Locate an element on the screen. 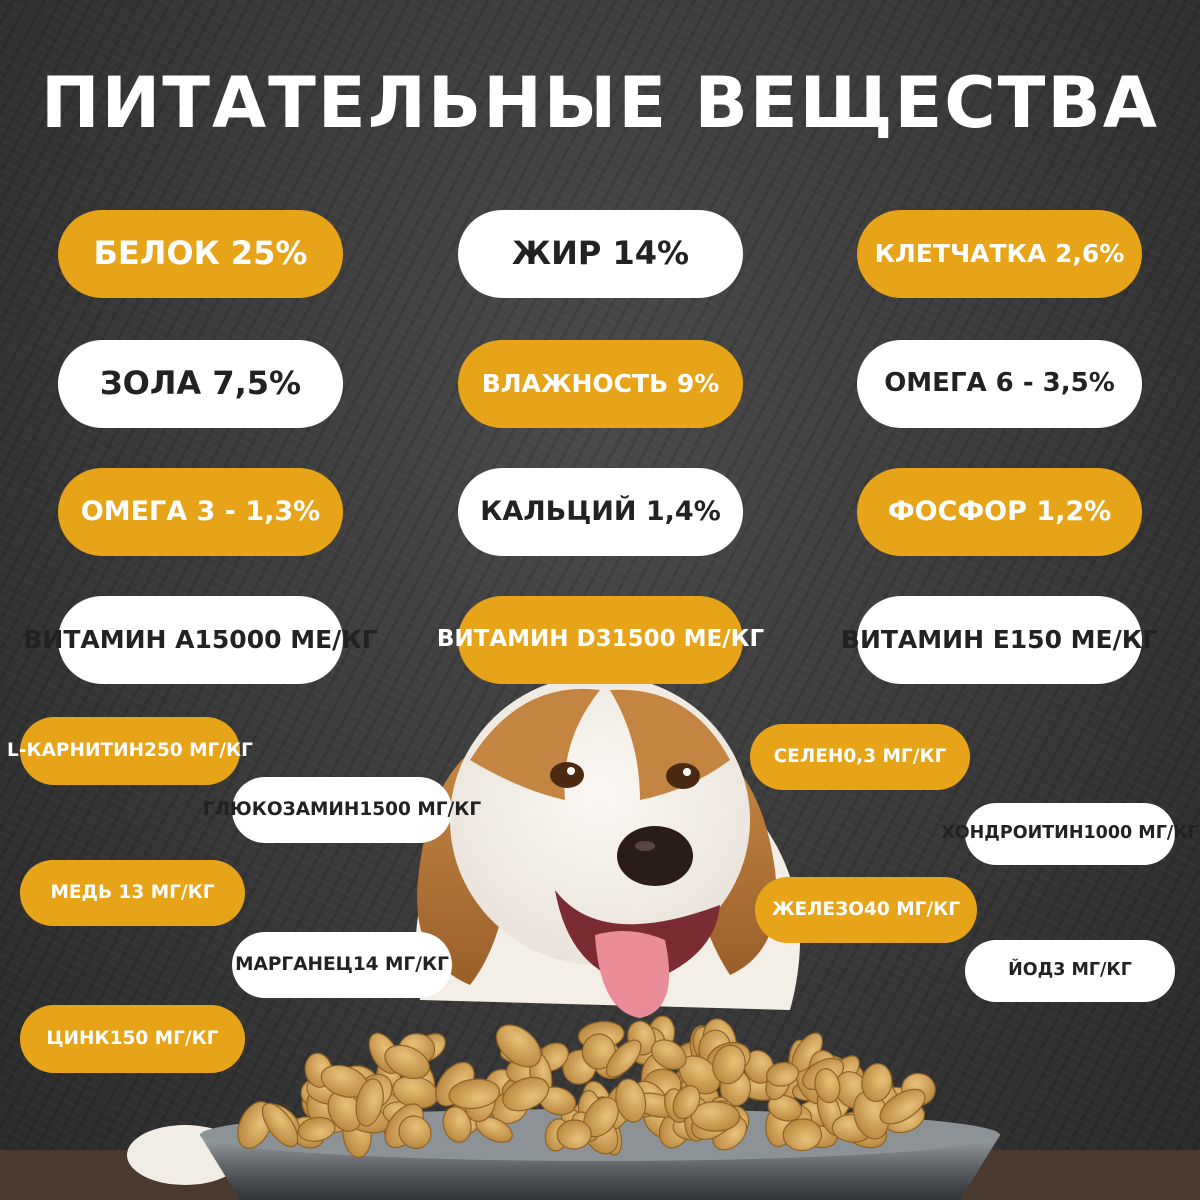 The height and width of the screenshot is (1200, 1200). nutrient-label-line: МЕДЬ 13 МГ/КГ is located at coordinates (132, 892).